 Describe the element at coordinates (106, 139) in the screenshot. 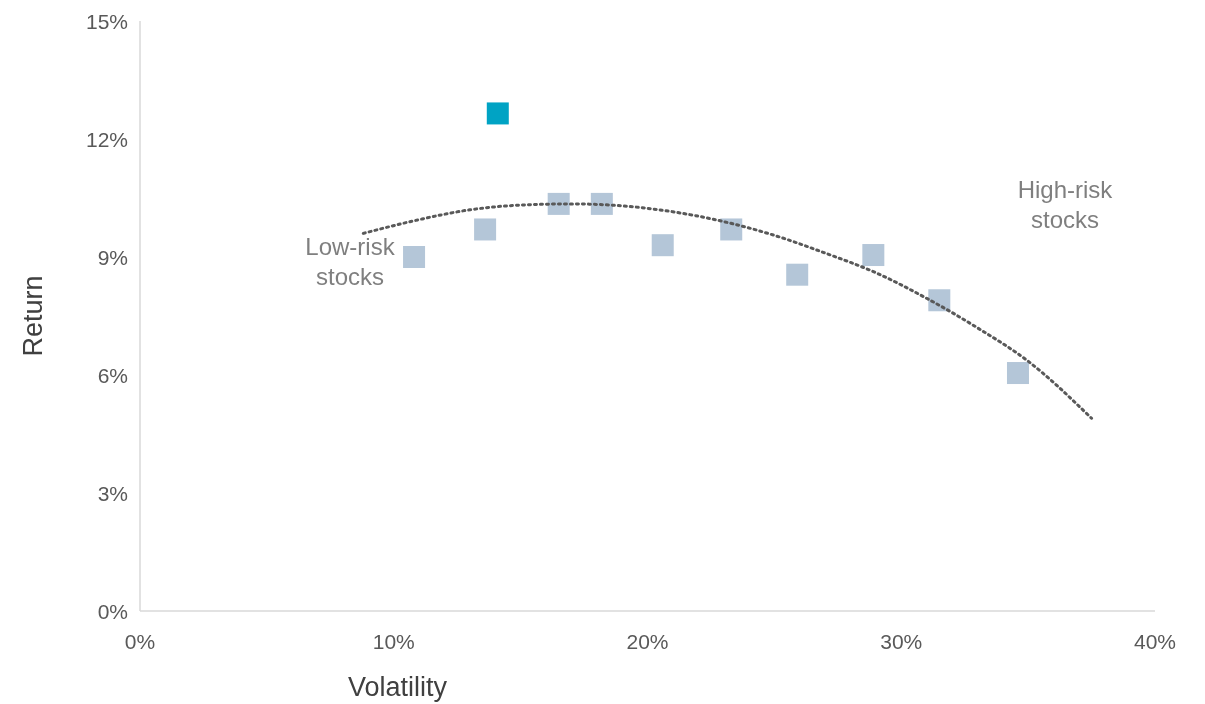

I see `y-tick-label: 12%` at that location.